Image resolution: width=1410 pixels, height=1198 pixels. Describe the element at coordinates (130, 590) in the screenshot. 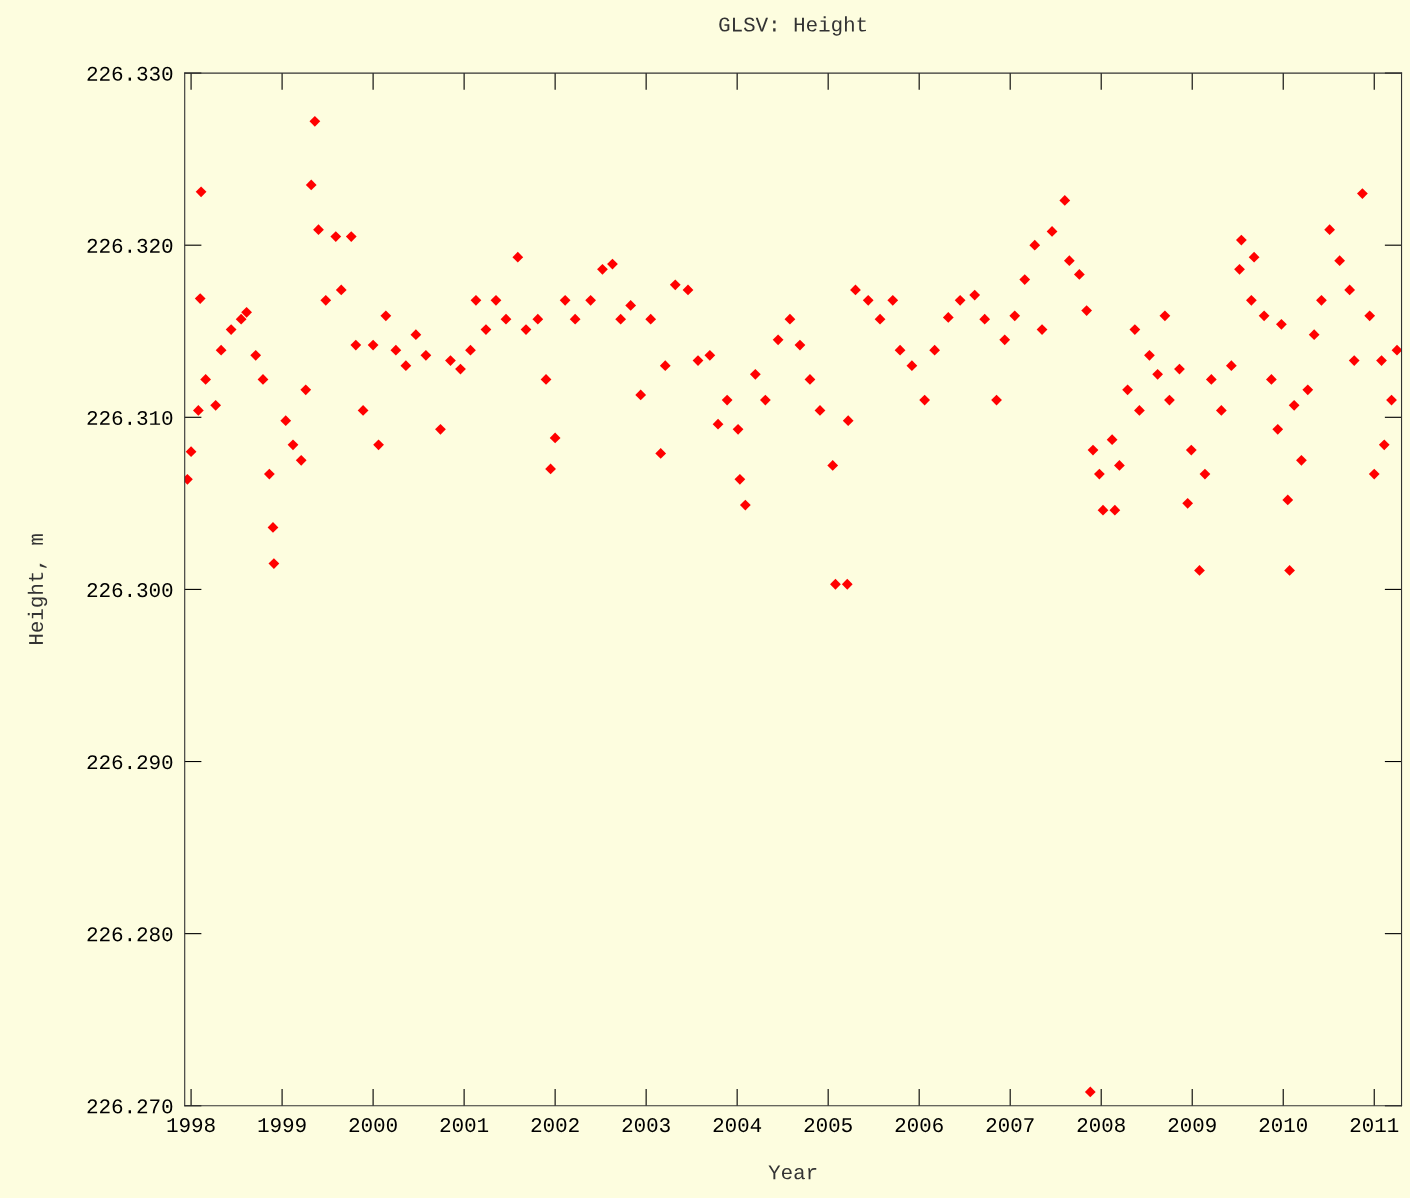

I see `y-tick-label: 226.300` at that location.